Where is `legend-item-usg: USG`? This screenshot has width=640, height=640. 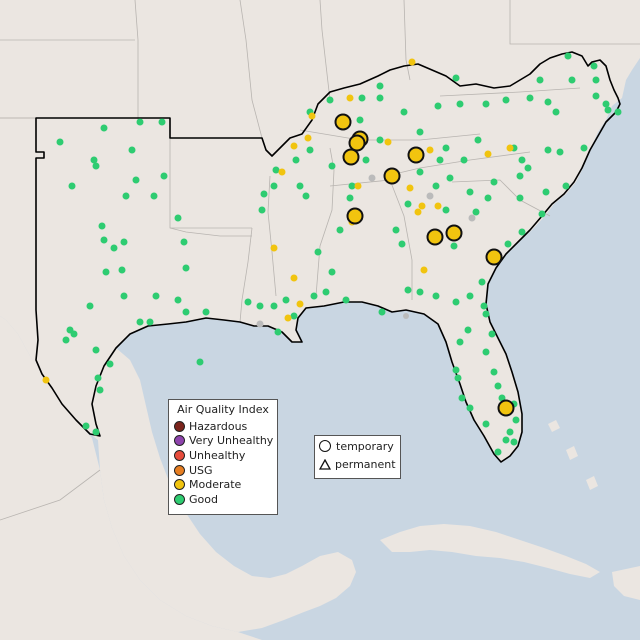
legend-item-usg: USG is located at coordinates (223, 470).